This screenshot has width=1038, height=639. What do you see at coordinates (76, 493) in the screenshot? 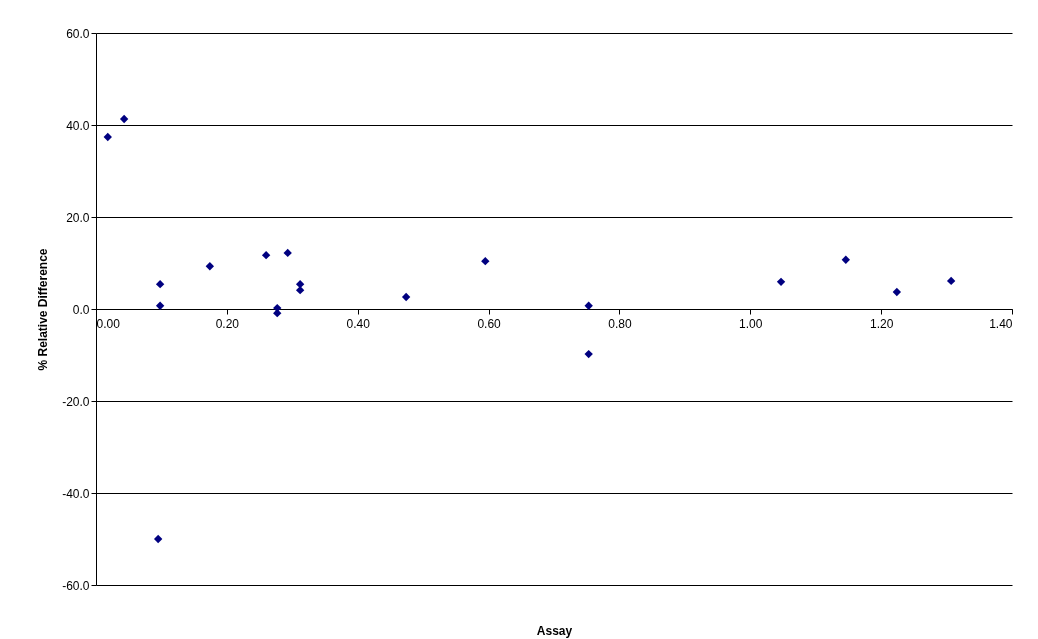
I see `y-tick-label: -40.0` at bounding box center [76, 493].